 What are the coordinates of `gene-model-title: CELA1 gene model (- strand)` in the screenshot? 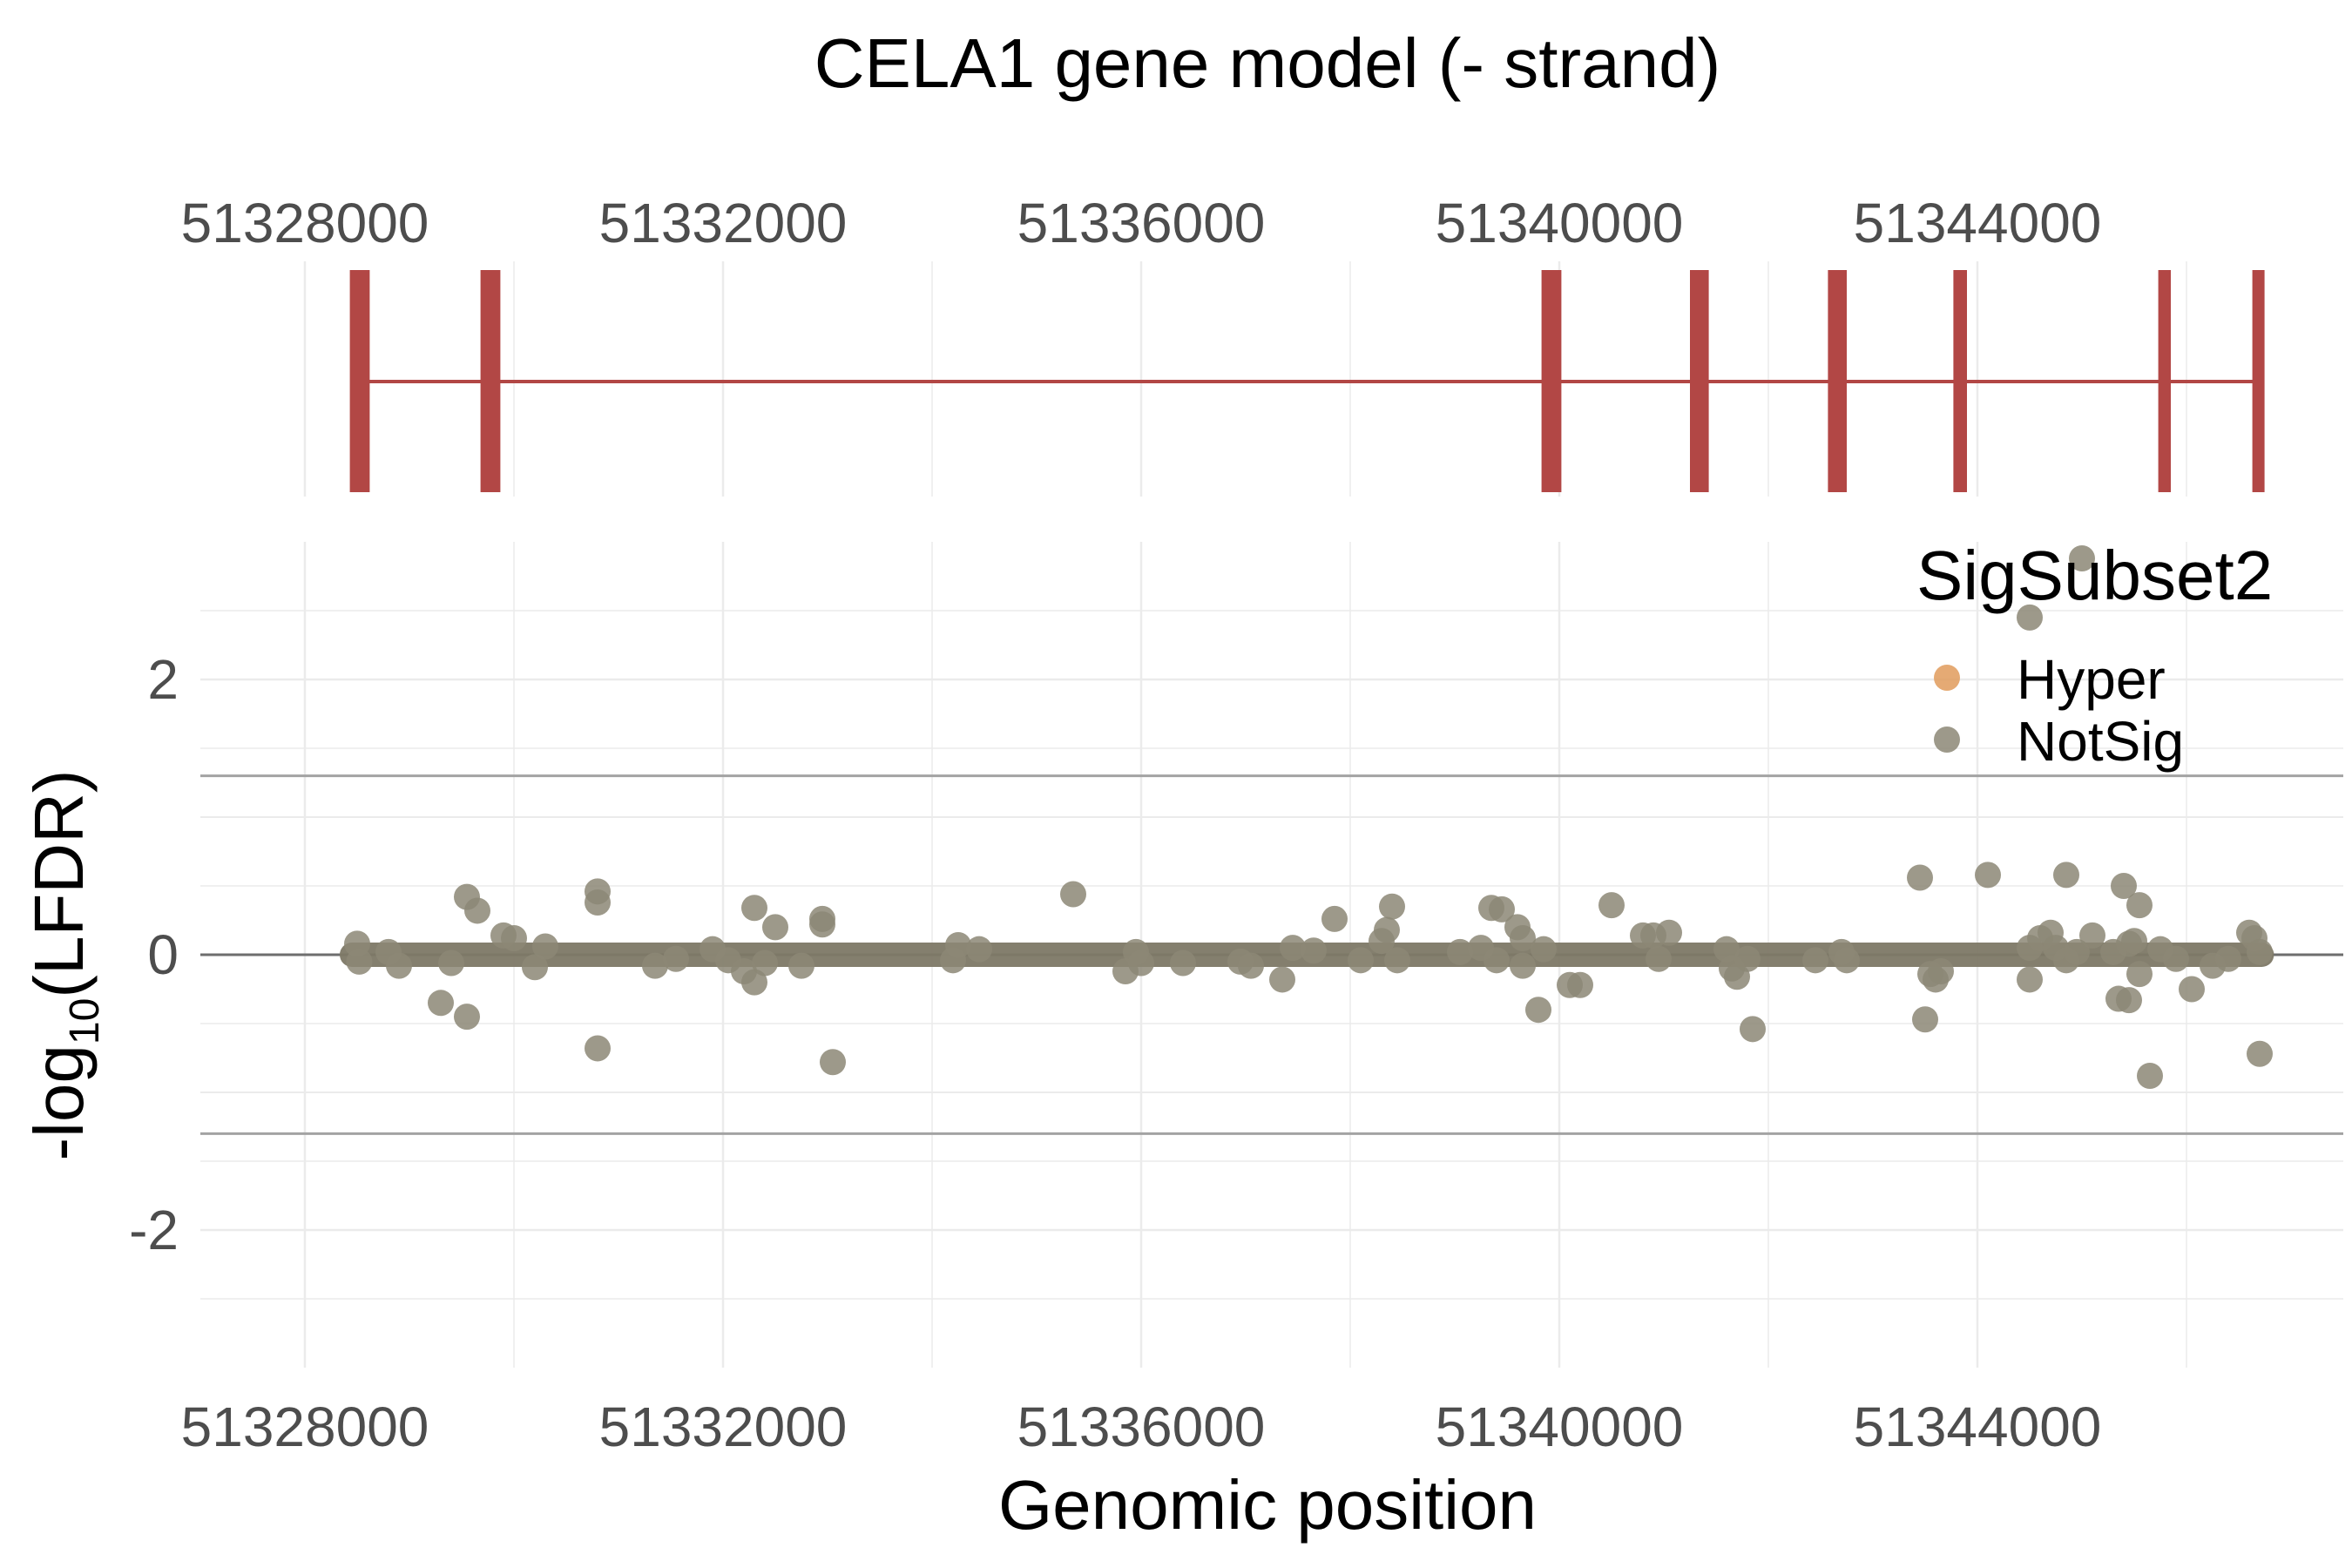 It's located at (1267, 63).